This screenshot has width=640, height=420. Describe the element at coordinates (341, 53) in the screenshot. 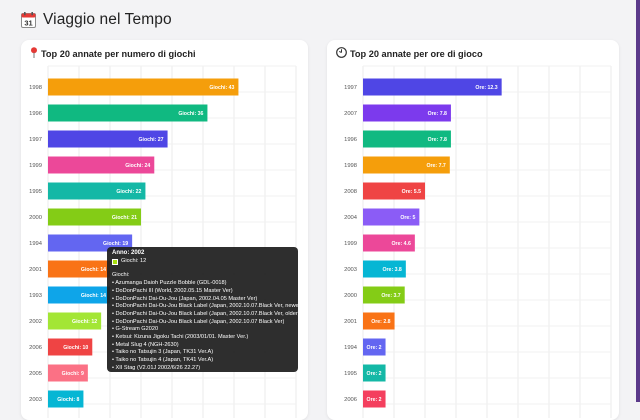

I see `clock-icon` at that location.